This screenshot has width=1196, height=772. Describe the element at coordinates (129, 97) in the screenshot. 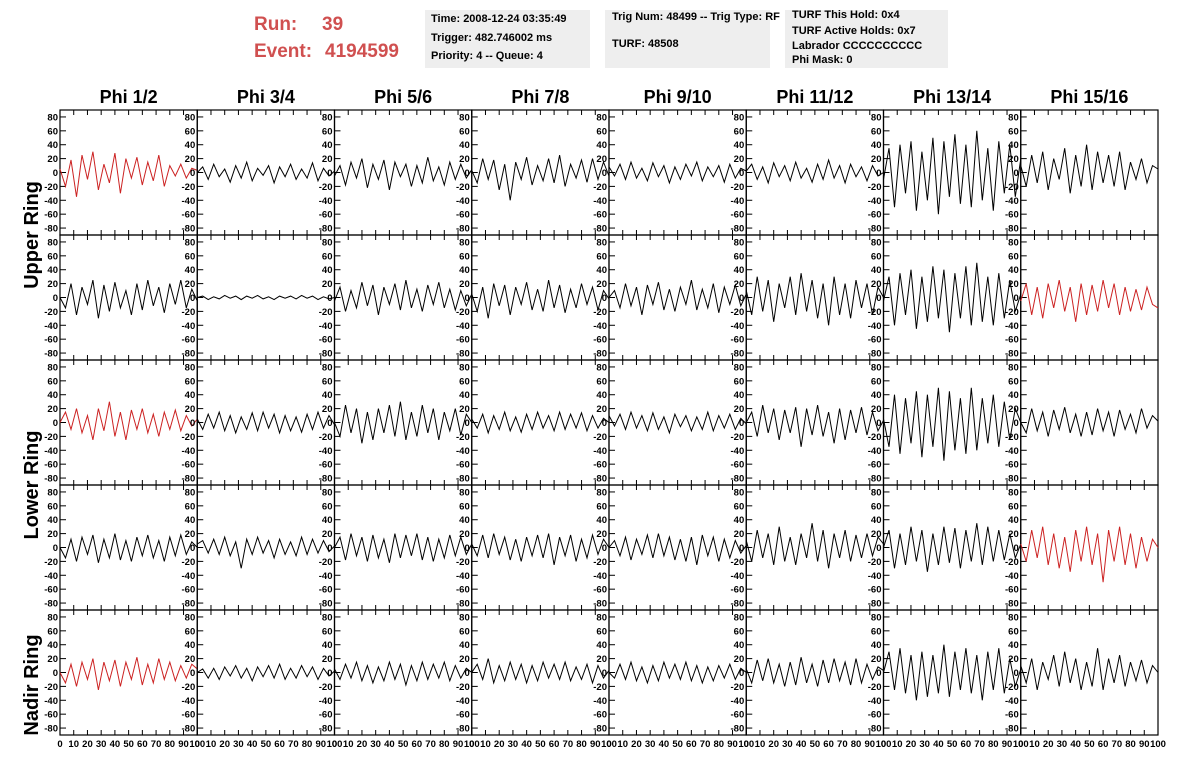

I see `column-title: Phi 1/2` at that location.